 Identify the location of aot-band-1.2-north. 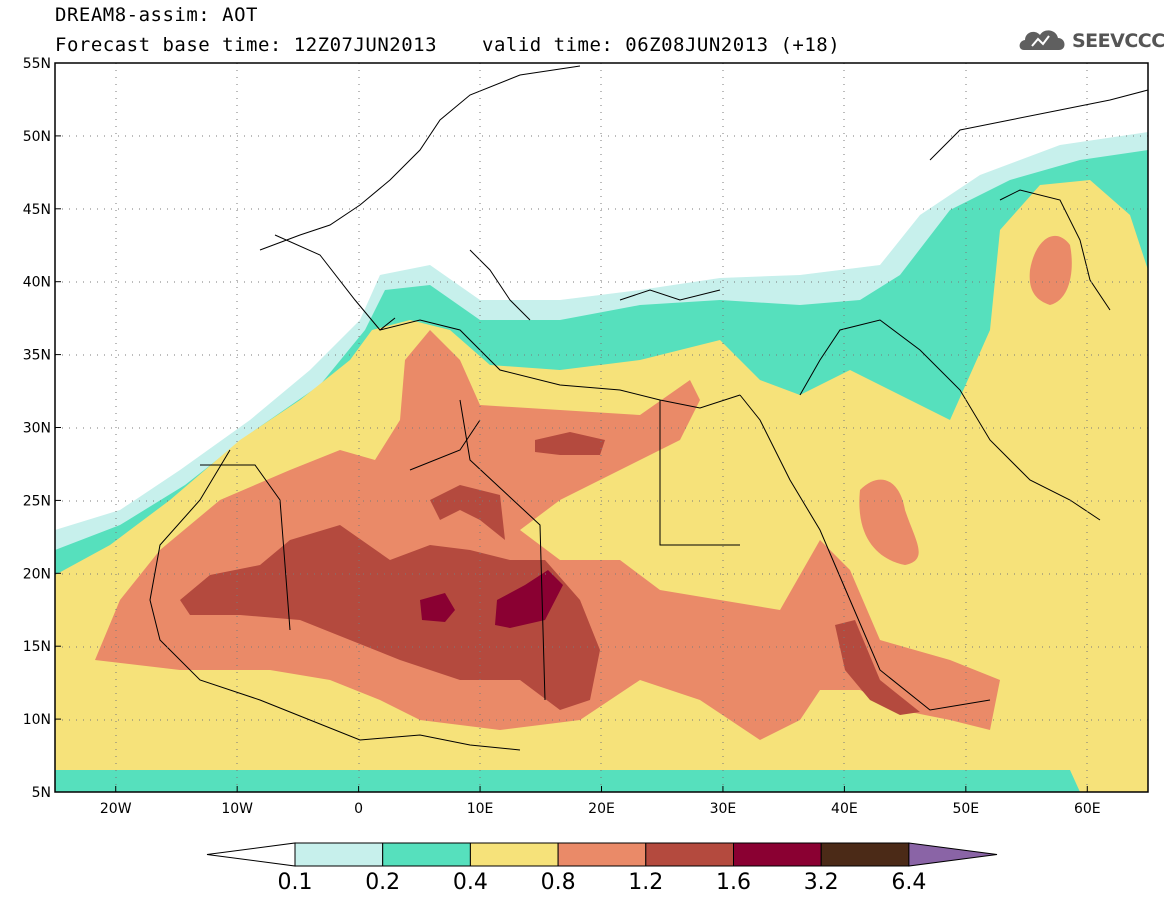
(467, 512).